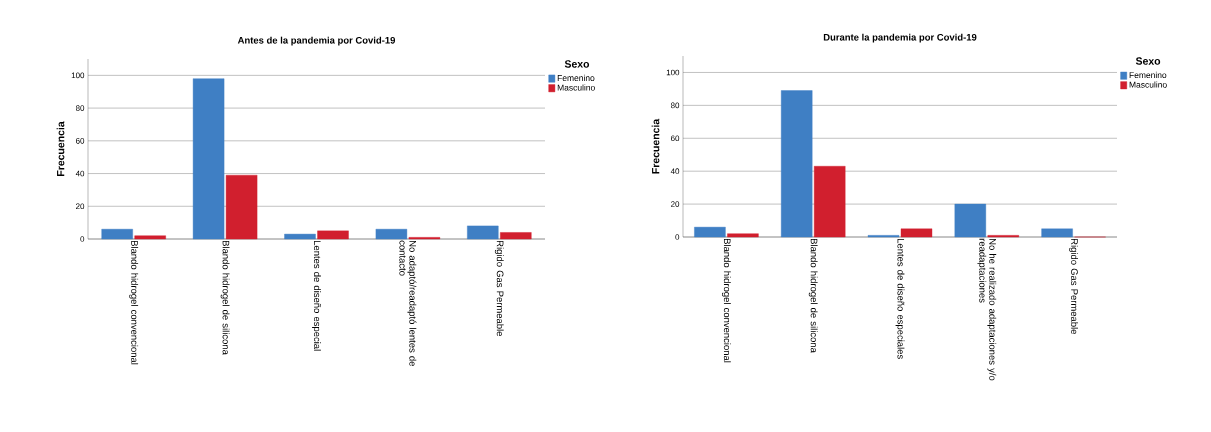 This screenshot has height=432, width=1211. I want to click on chart-title: Durante la pandemia por Covid-19, so click(900, 38).